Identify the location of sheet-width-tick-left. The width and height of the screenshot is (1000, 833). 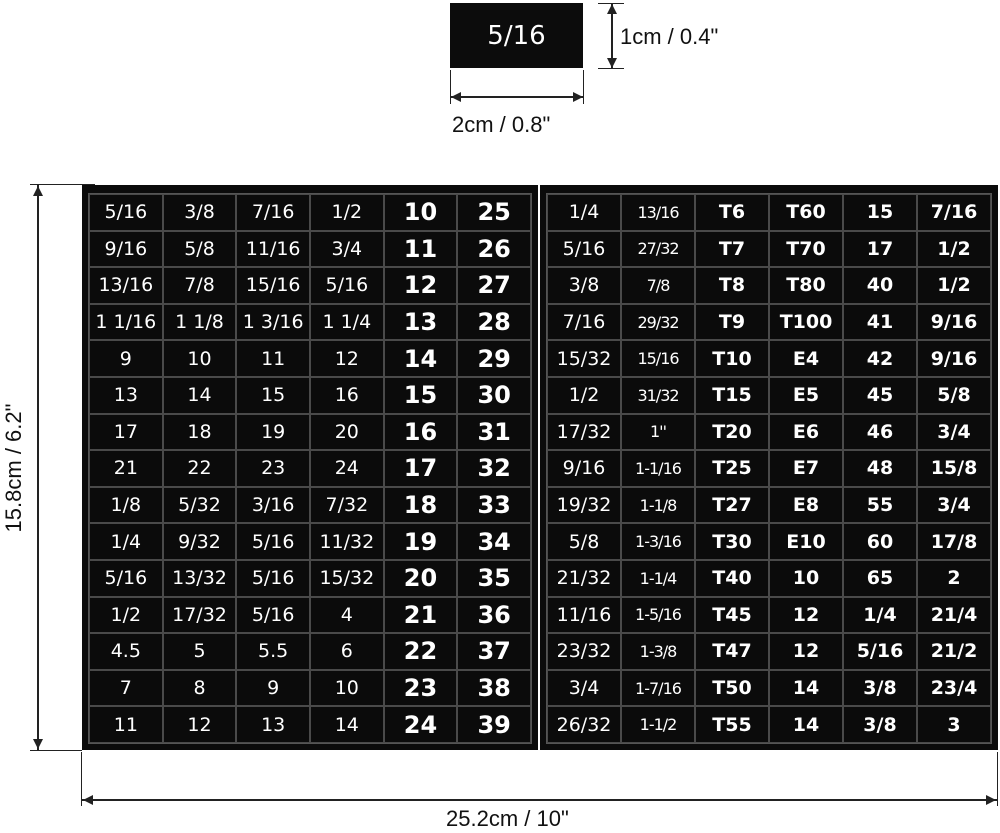
(81, 779).